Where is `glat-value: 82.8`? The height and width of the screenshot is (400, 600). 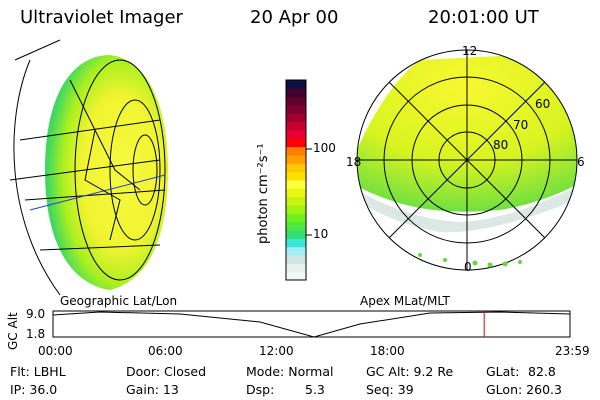 glat-value: 82.8 is located at coordinates (542, 371).